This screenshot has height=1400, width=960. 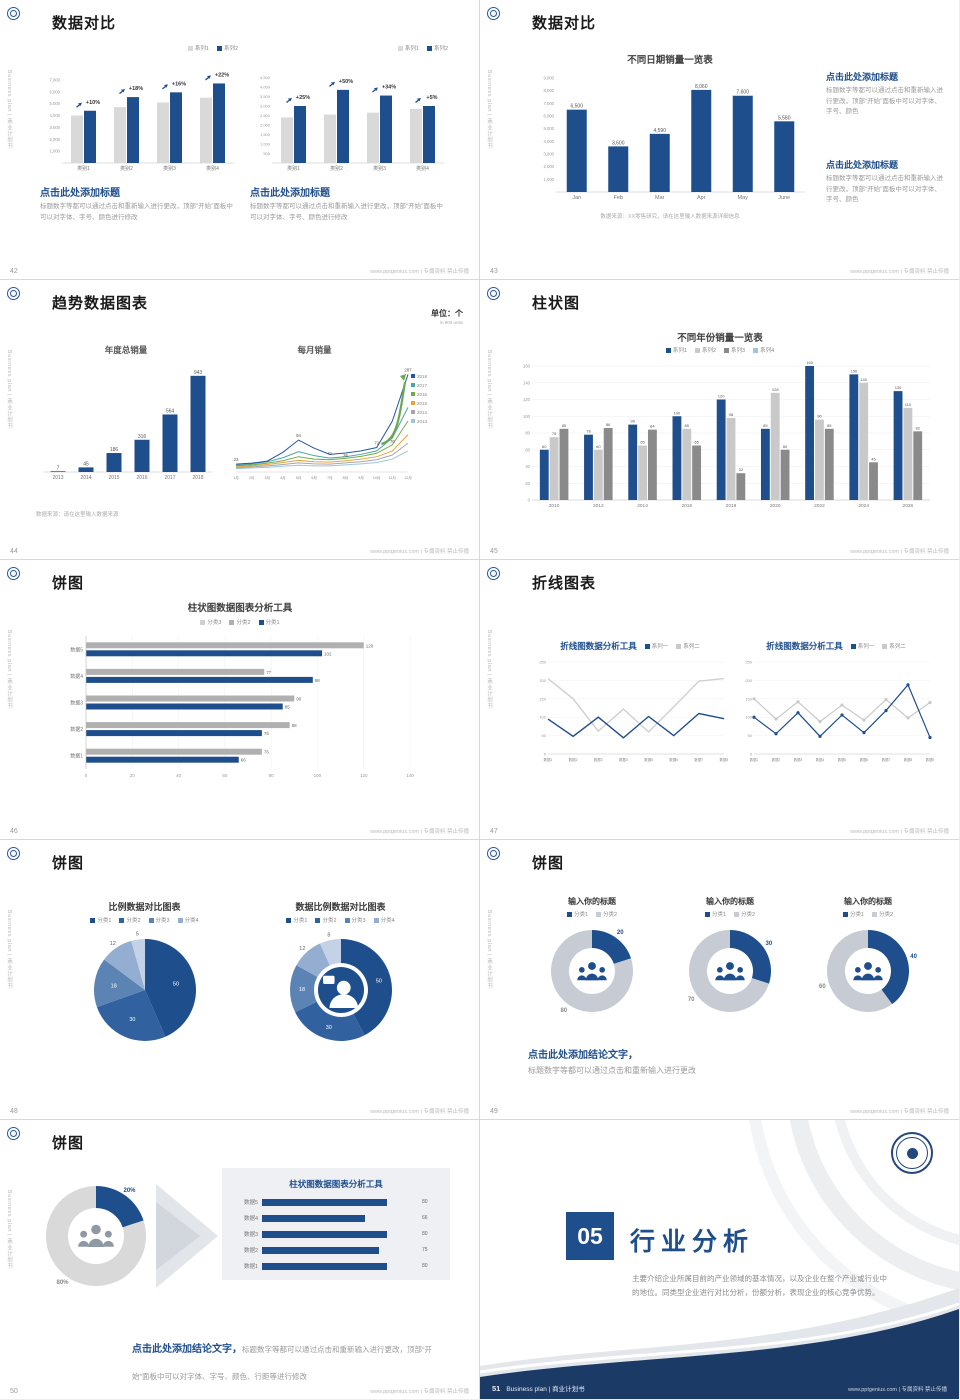 What do you see at coordinates (335, 1266) in the screenshot?
I see `row-bar: 数据1 80` at bounding box center [335, 1266].